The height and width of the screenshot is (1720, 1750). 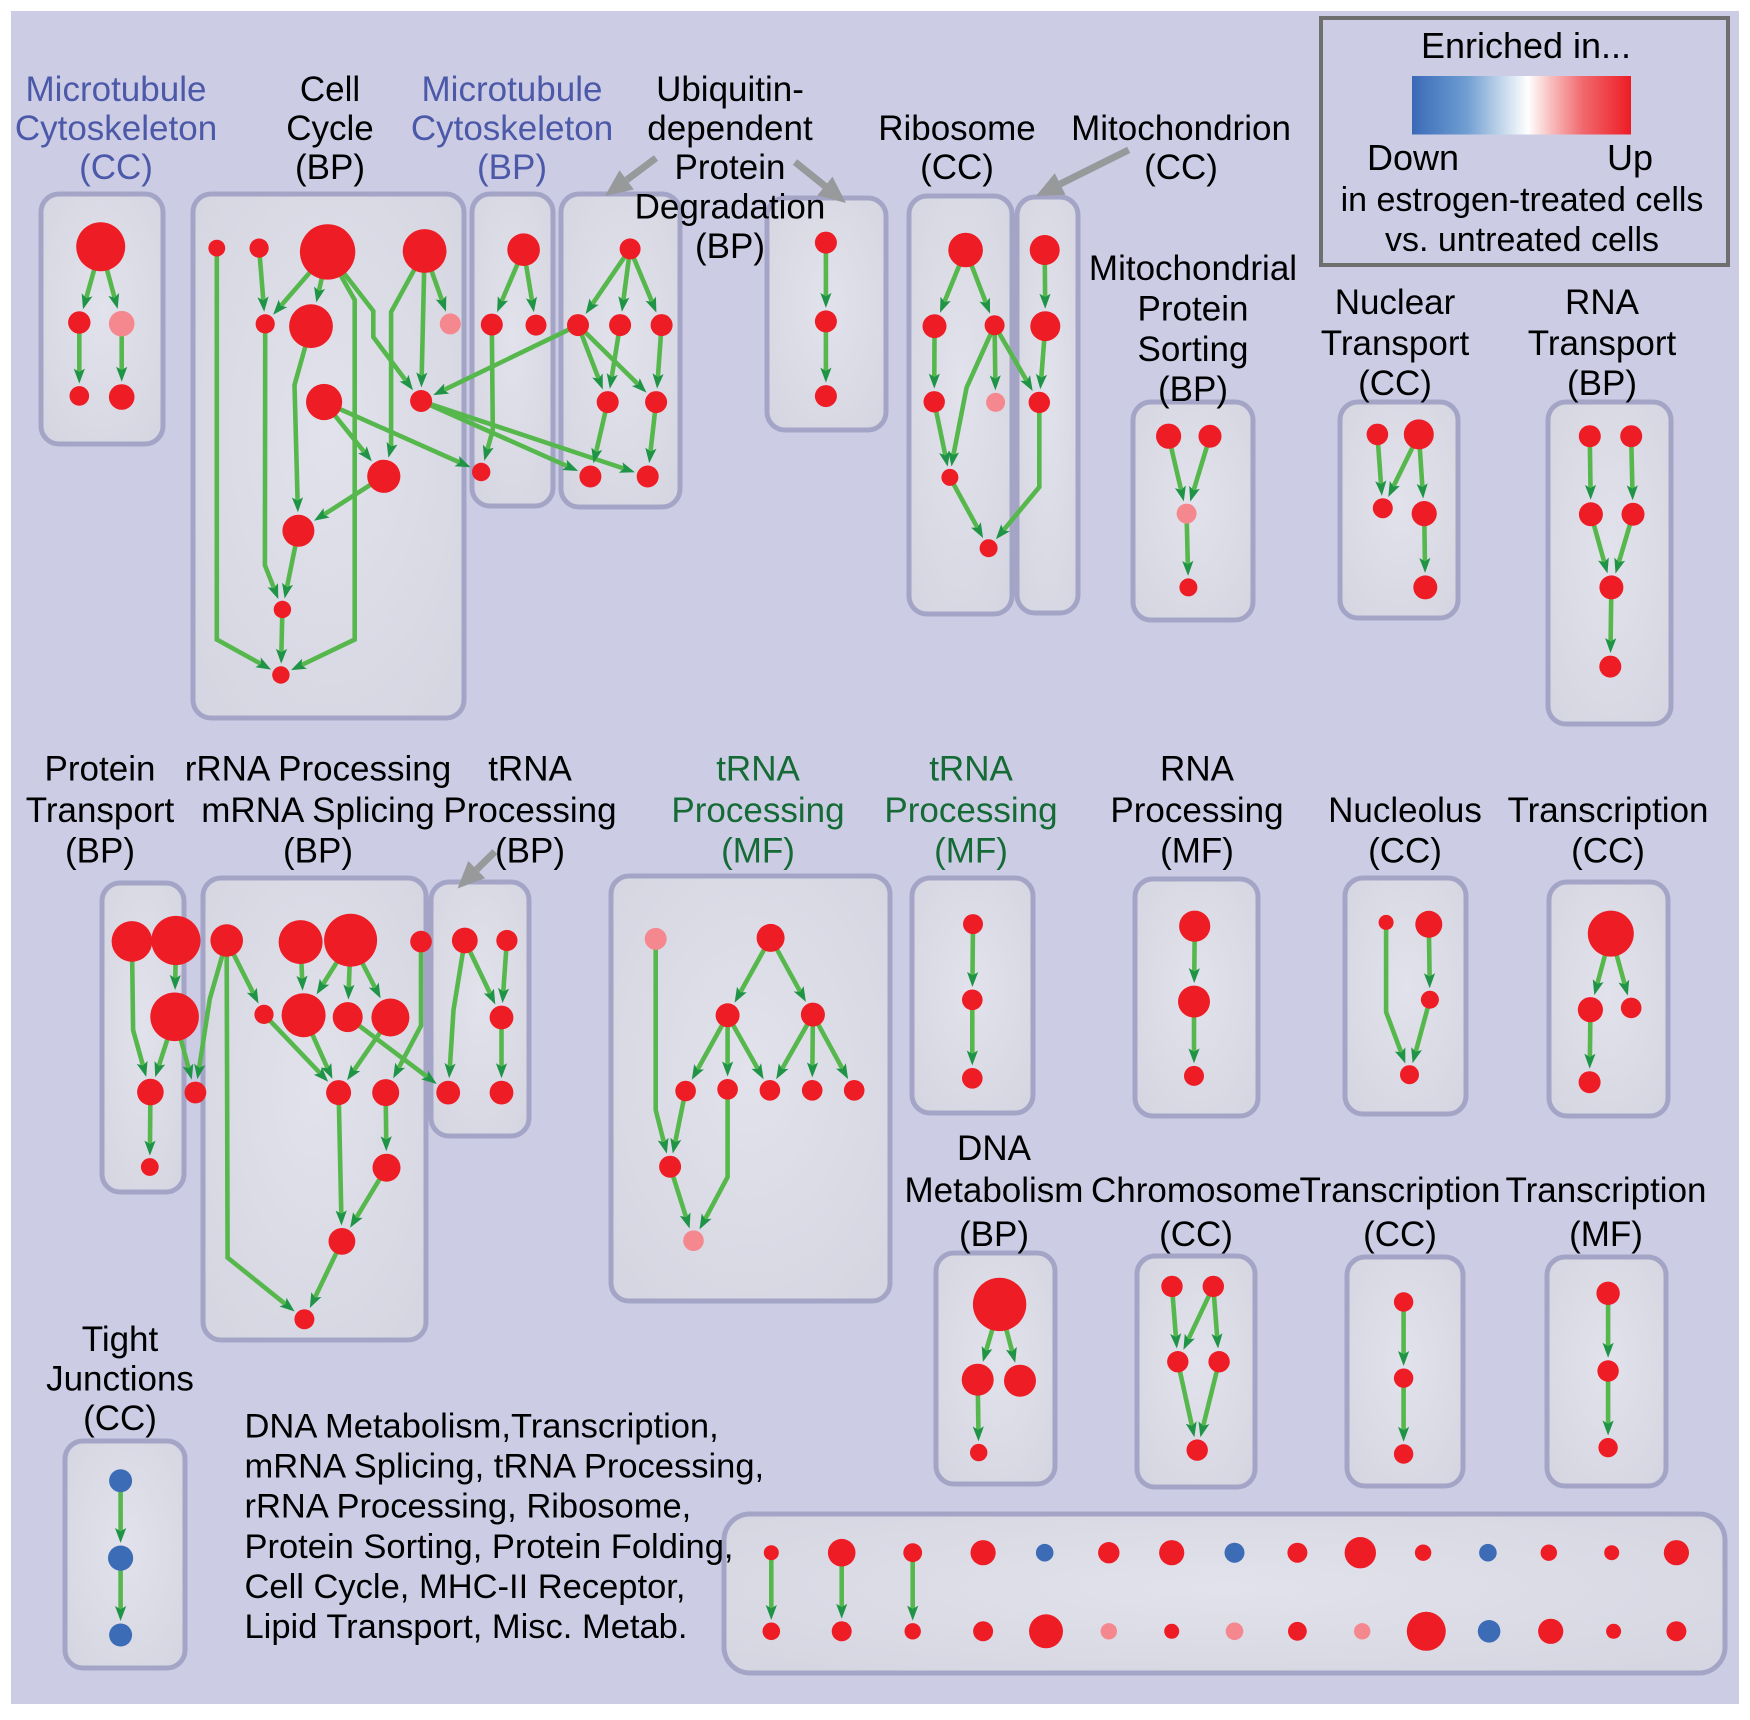 What do you see at coordinates (330, 128) in the screenshot?
I see `svg-text: Cycle` at bounding box center [330, 128].